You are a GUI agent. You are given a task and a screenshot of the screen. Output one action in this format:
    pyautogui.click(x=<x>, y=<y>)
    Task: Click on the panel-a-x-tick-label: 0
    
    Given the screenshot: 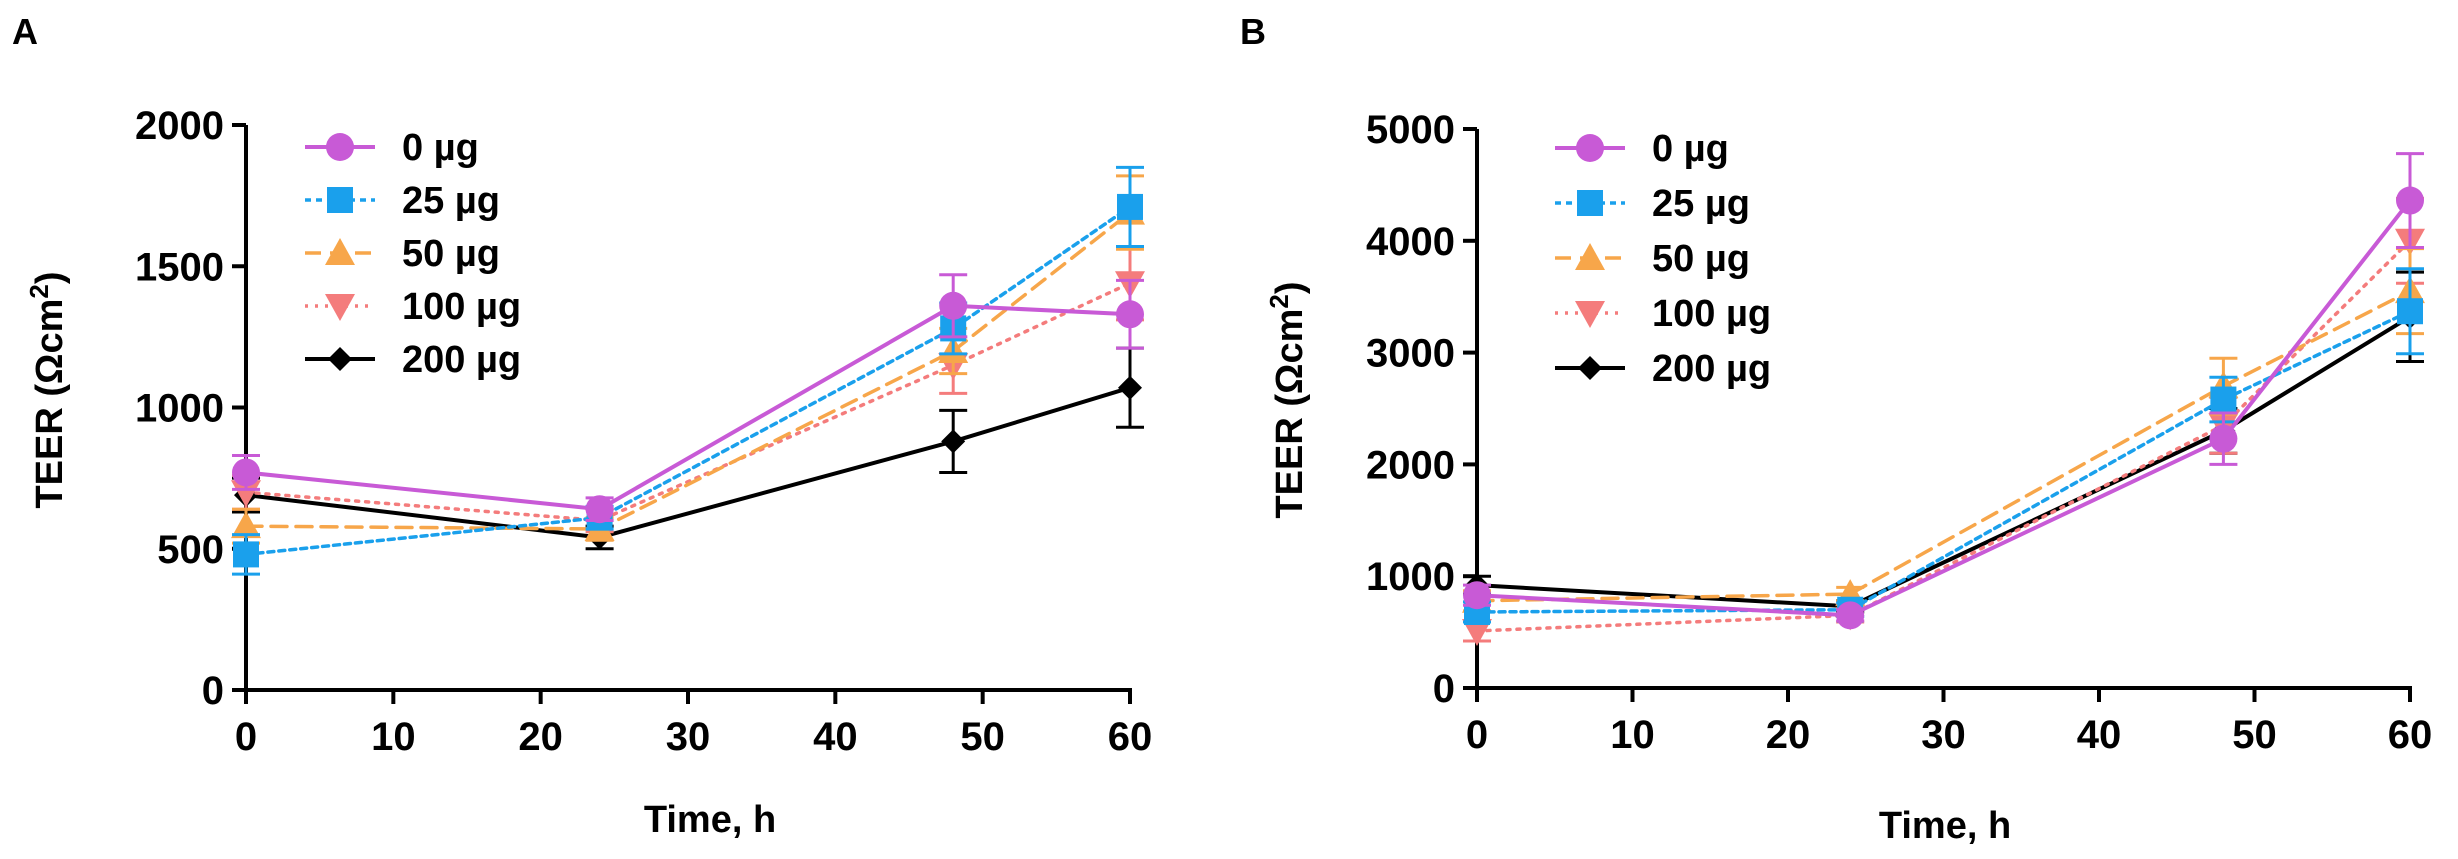 What is the action you would take?
    pyautogui.click(x=246, y=737)
    